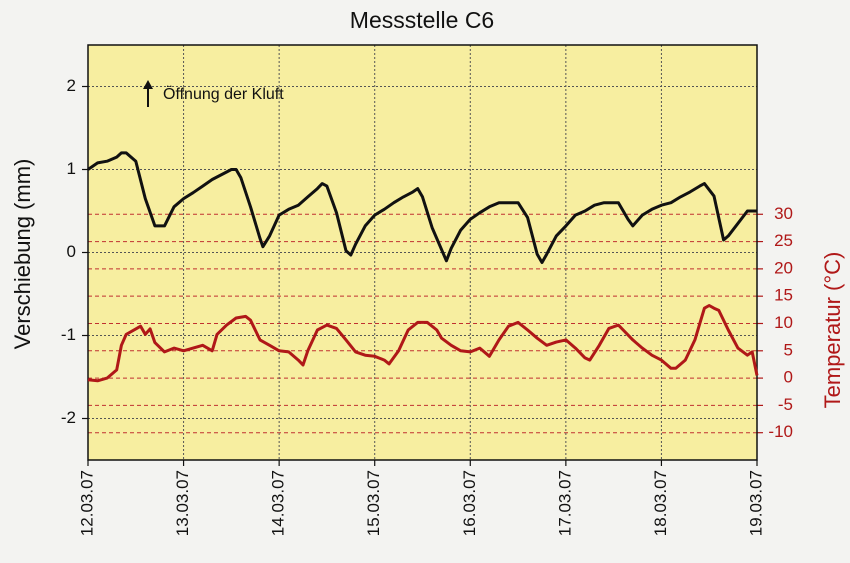 This screenshot has width=850, height=563. What do you see at coordinates (832, 330) in the screenshot?
I see `y2-axis-label: Temperatur (°C)` at bounding box center [832, 330].